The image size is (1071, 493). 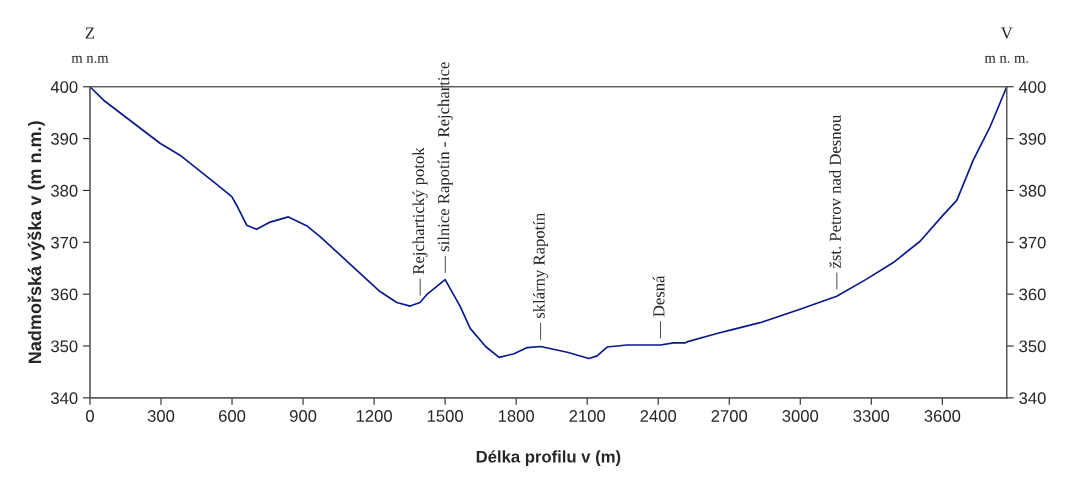 What do you see at coordinates (90, 33) in the screenshot?
I see `text: Z` at bounding box center [90, 33].